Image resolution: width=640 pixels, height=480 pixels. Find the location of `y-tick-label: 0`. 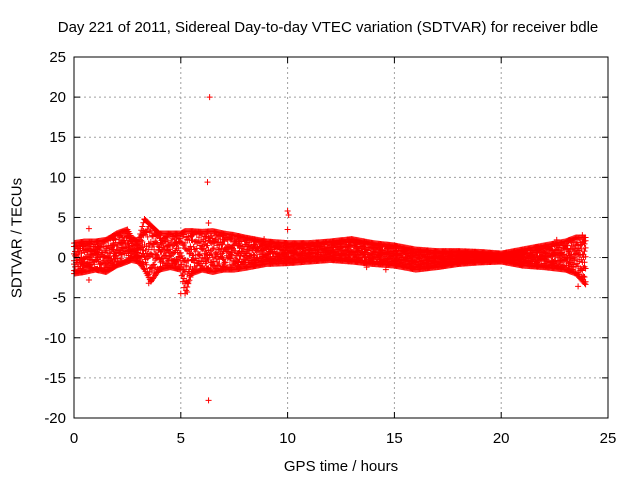

y-tick-label: 0 is located at coordinates (62, 258).